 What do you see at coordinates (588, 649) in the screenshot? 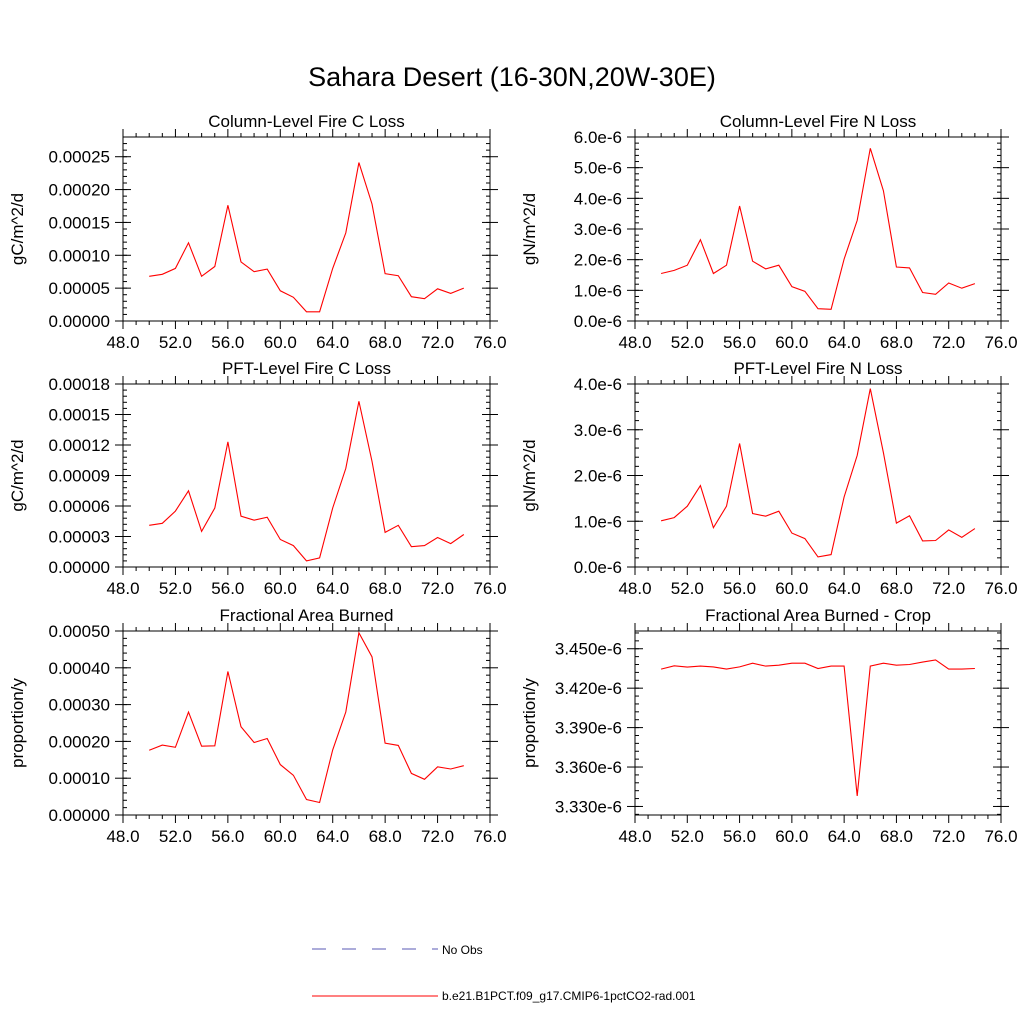
I see `y-tick-label: 3.450e-6` at bounding box center [588, 649].